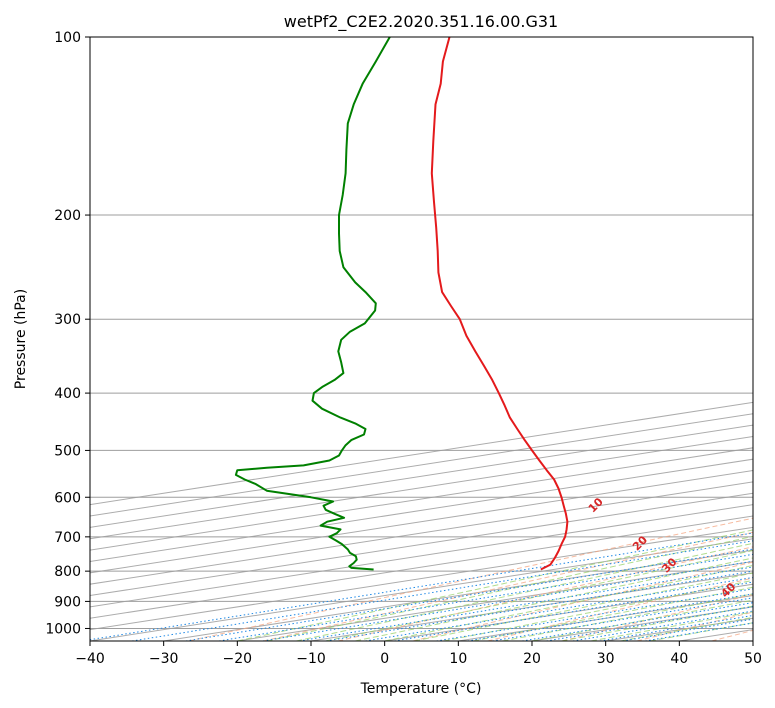  Describe the element at coordinates (67, 451) in the screenshot. I see `y-tick-label: 500` at that location.